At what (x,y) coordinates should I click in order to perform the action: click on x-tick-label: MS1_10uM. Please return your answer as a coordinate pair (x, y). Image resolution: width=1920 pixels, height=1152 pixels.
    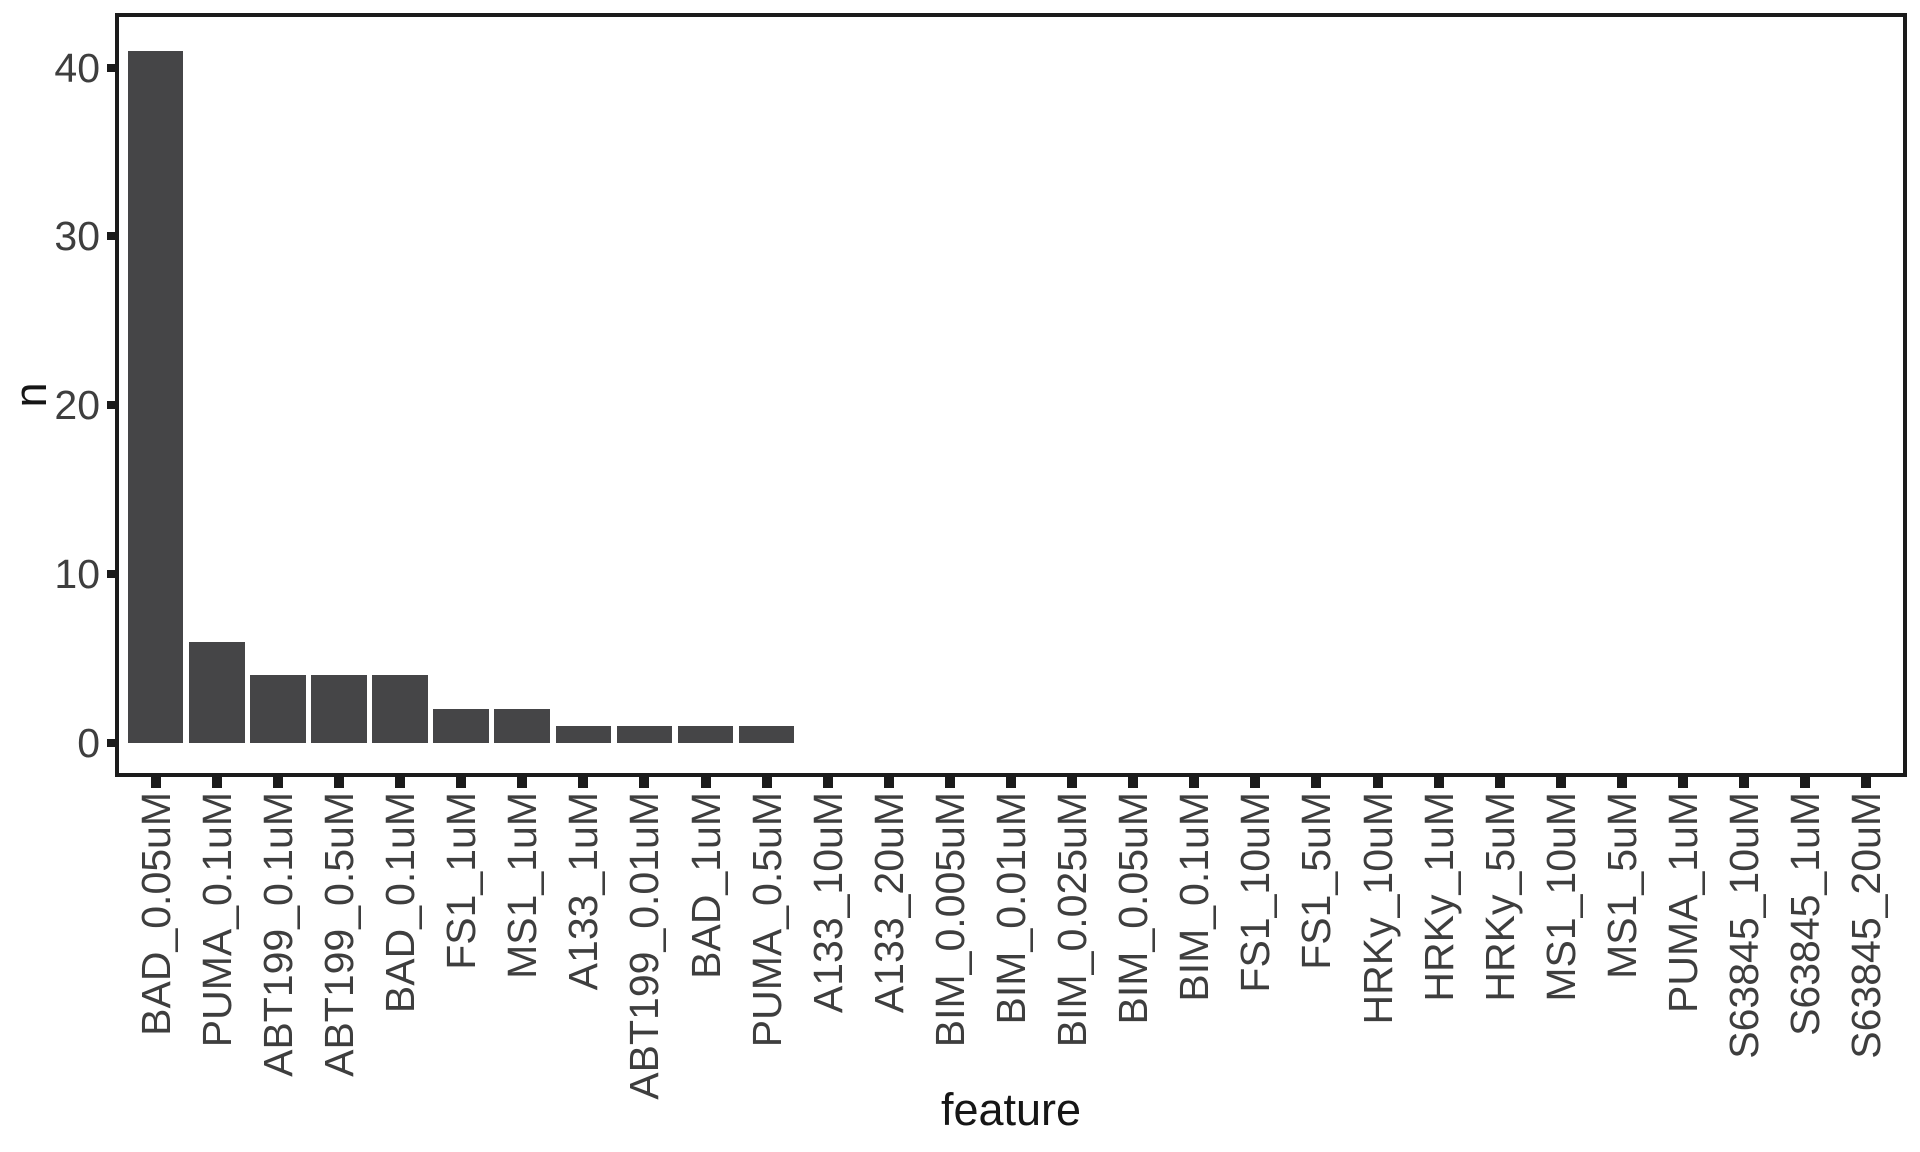
    Looking at the image, I should click on (1560, 897).